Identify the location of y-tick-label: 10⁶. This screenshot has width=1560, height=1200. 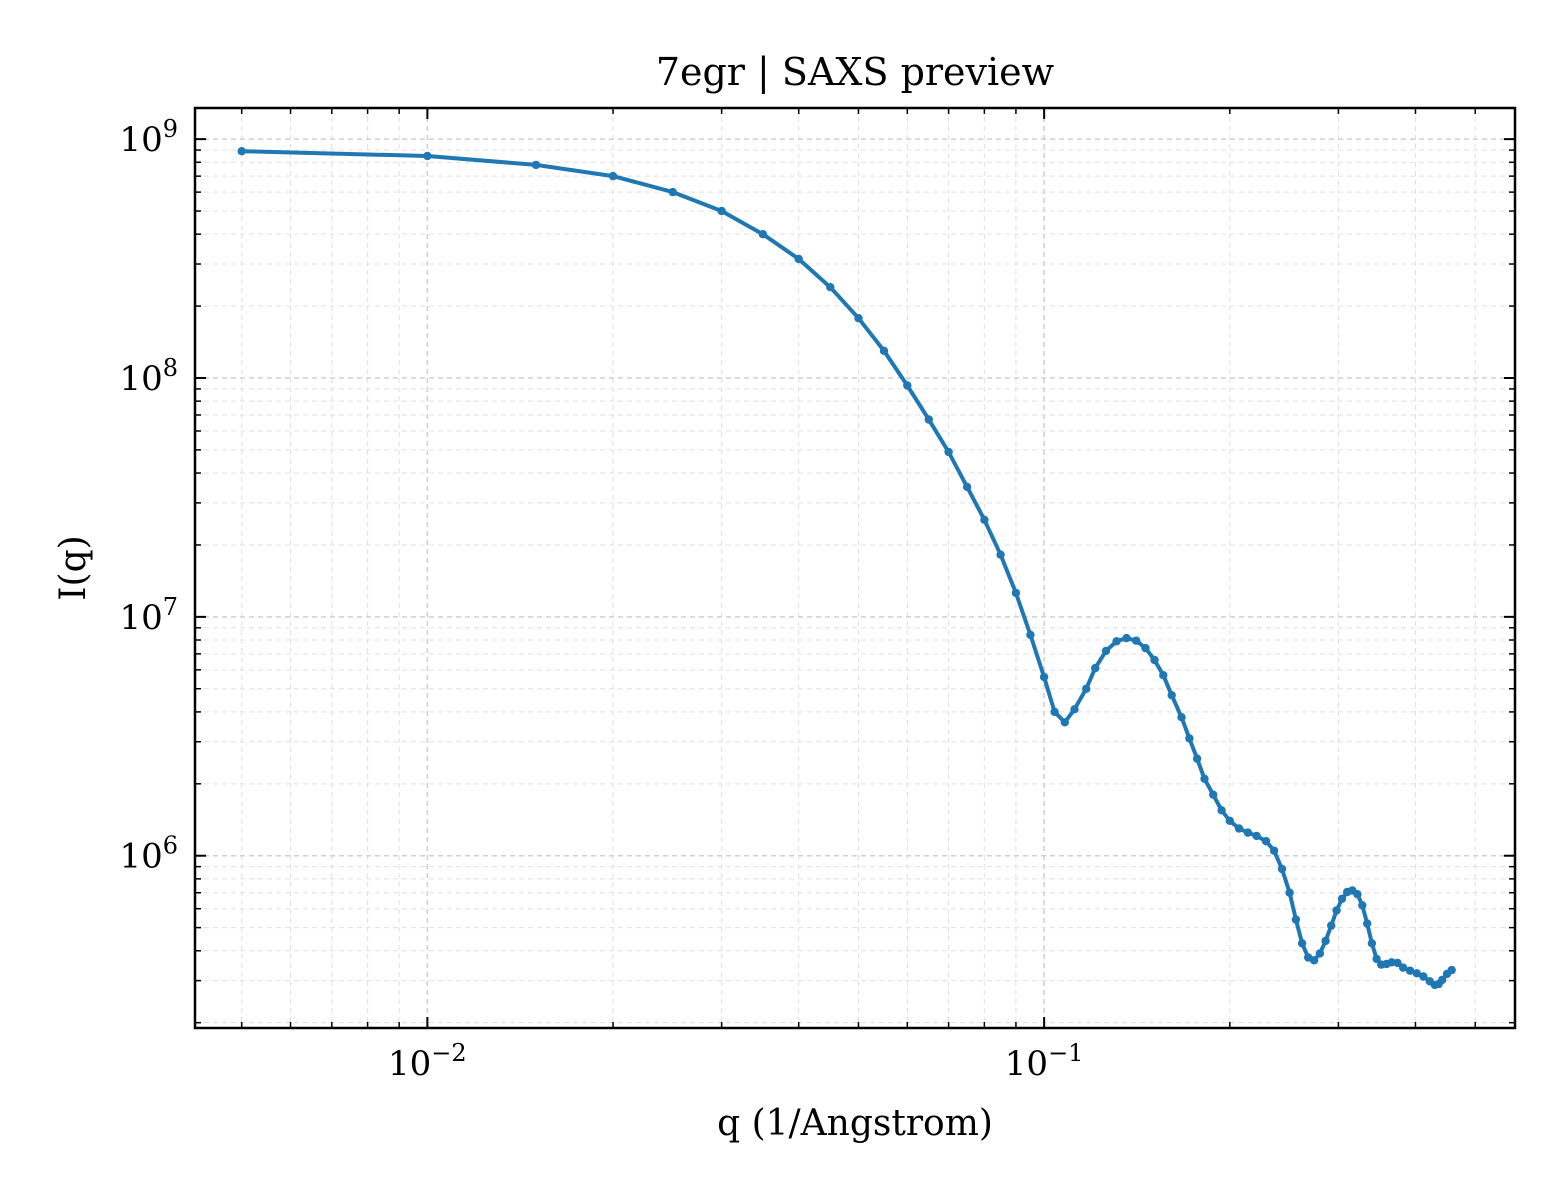
(148, 854).